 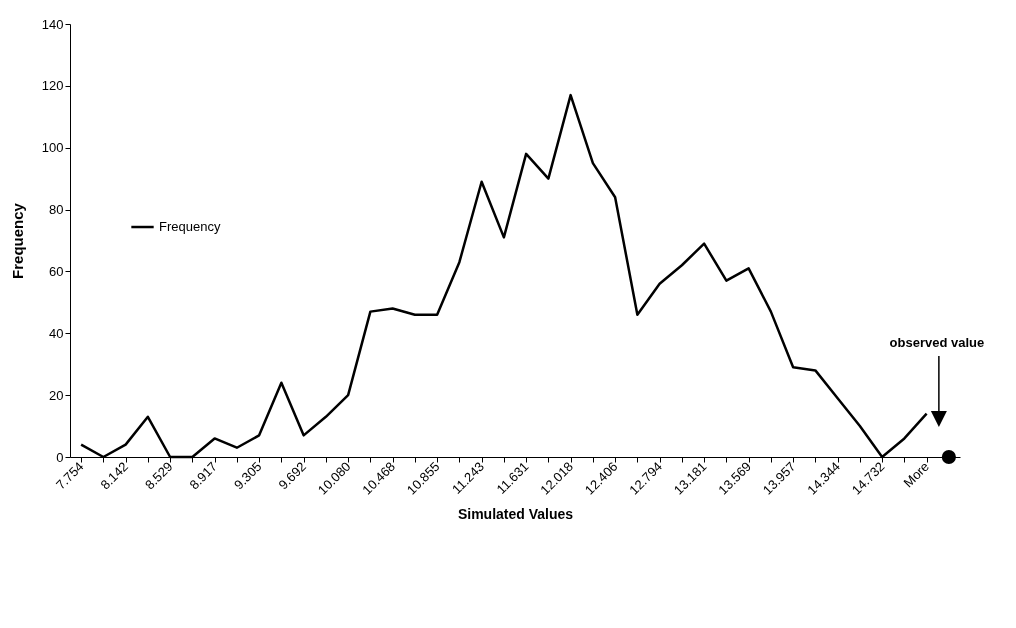 What do you see at coordinates (17, 240) in the screenshot?
I see `y-axis-title: Frequency` at bounding box center [17, 240].